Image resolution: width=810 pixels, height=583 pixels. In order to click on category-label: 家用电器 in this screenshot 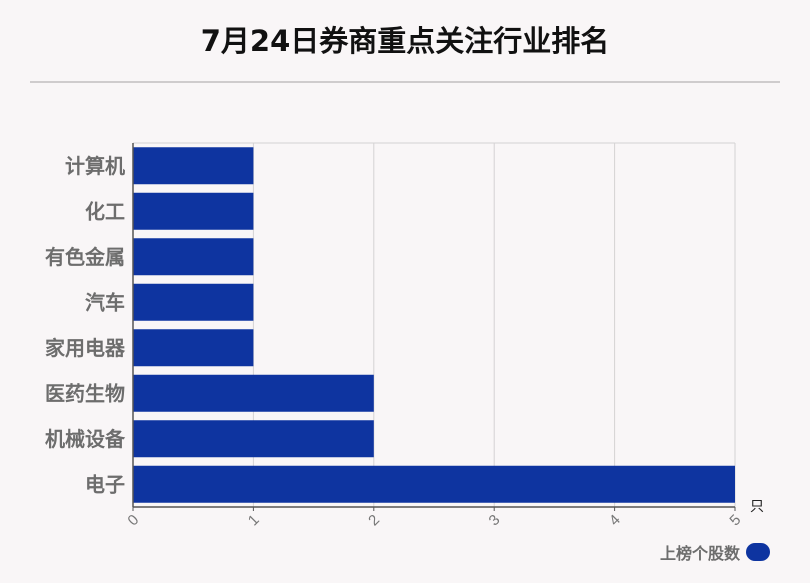, I will do `click(85, 348)`.